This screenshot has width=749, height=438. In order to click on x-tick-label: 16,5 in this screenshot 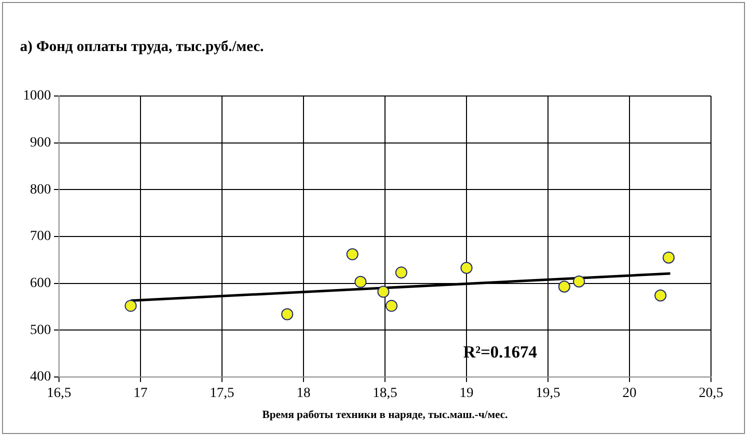, I will do `click(59, 394)`.